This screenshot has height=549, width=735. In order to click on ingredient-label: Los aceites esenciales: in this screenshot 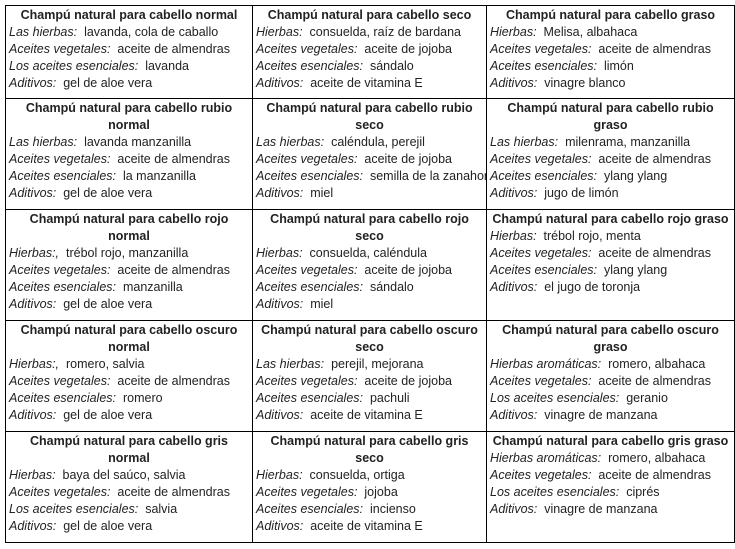, I will do `click(555, 398)`.